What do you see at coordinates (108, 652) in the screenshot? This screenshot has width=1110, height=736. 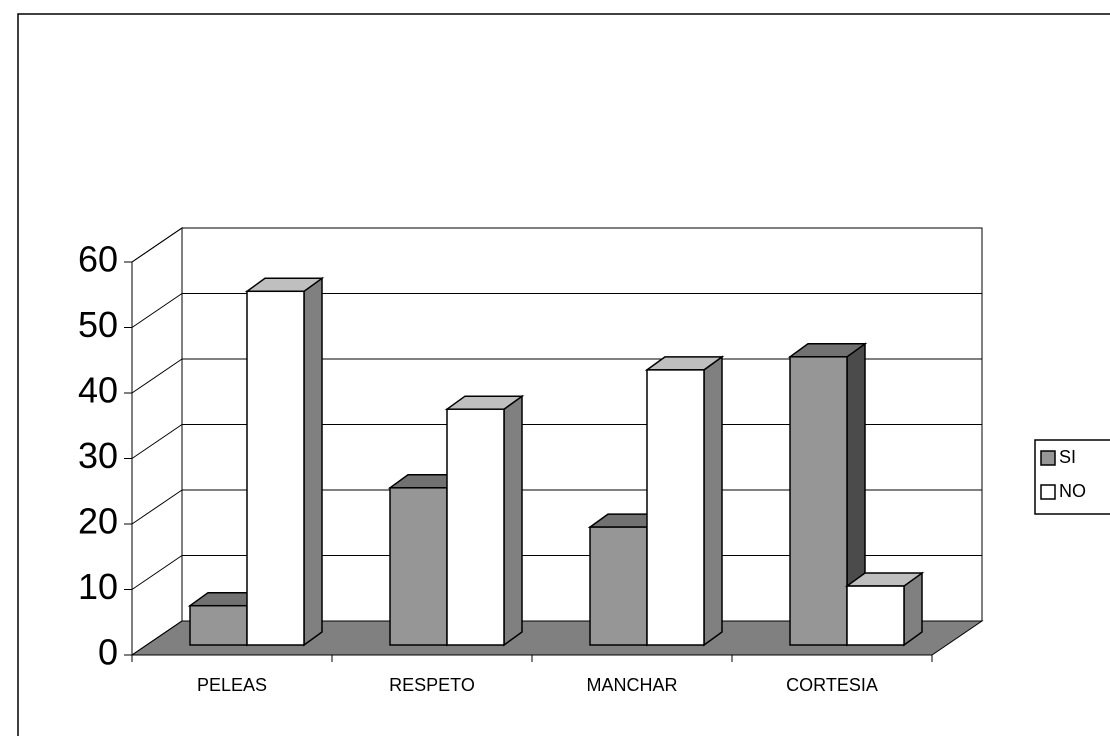 I see `y-tick-label: 0` at bounding box center [108, 652].